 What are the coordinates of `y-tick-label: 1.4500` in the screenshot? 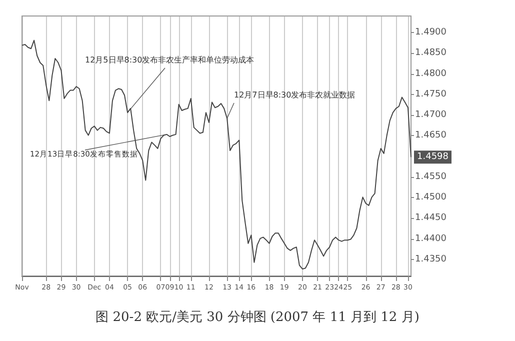 It's located at (431, 197).